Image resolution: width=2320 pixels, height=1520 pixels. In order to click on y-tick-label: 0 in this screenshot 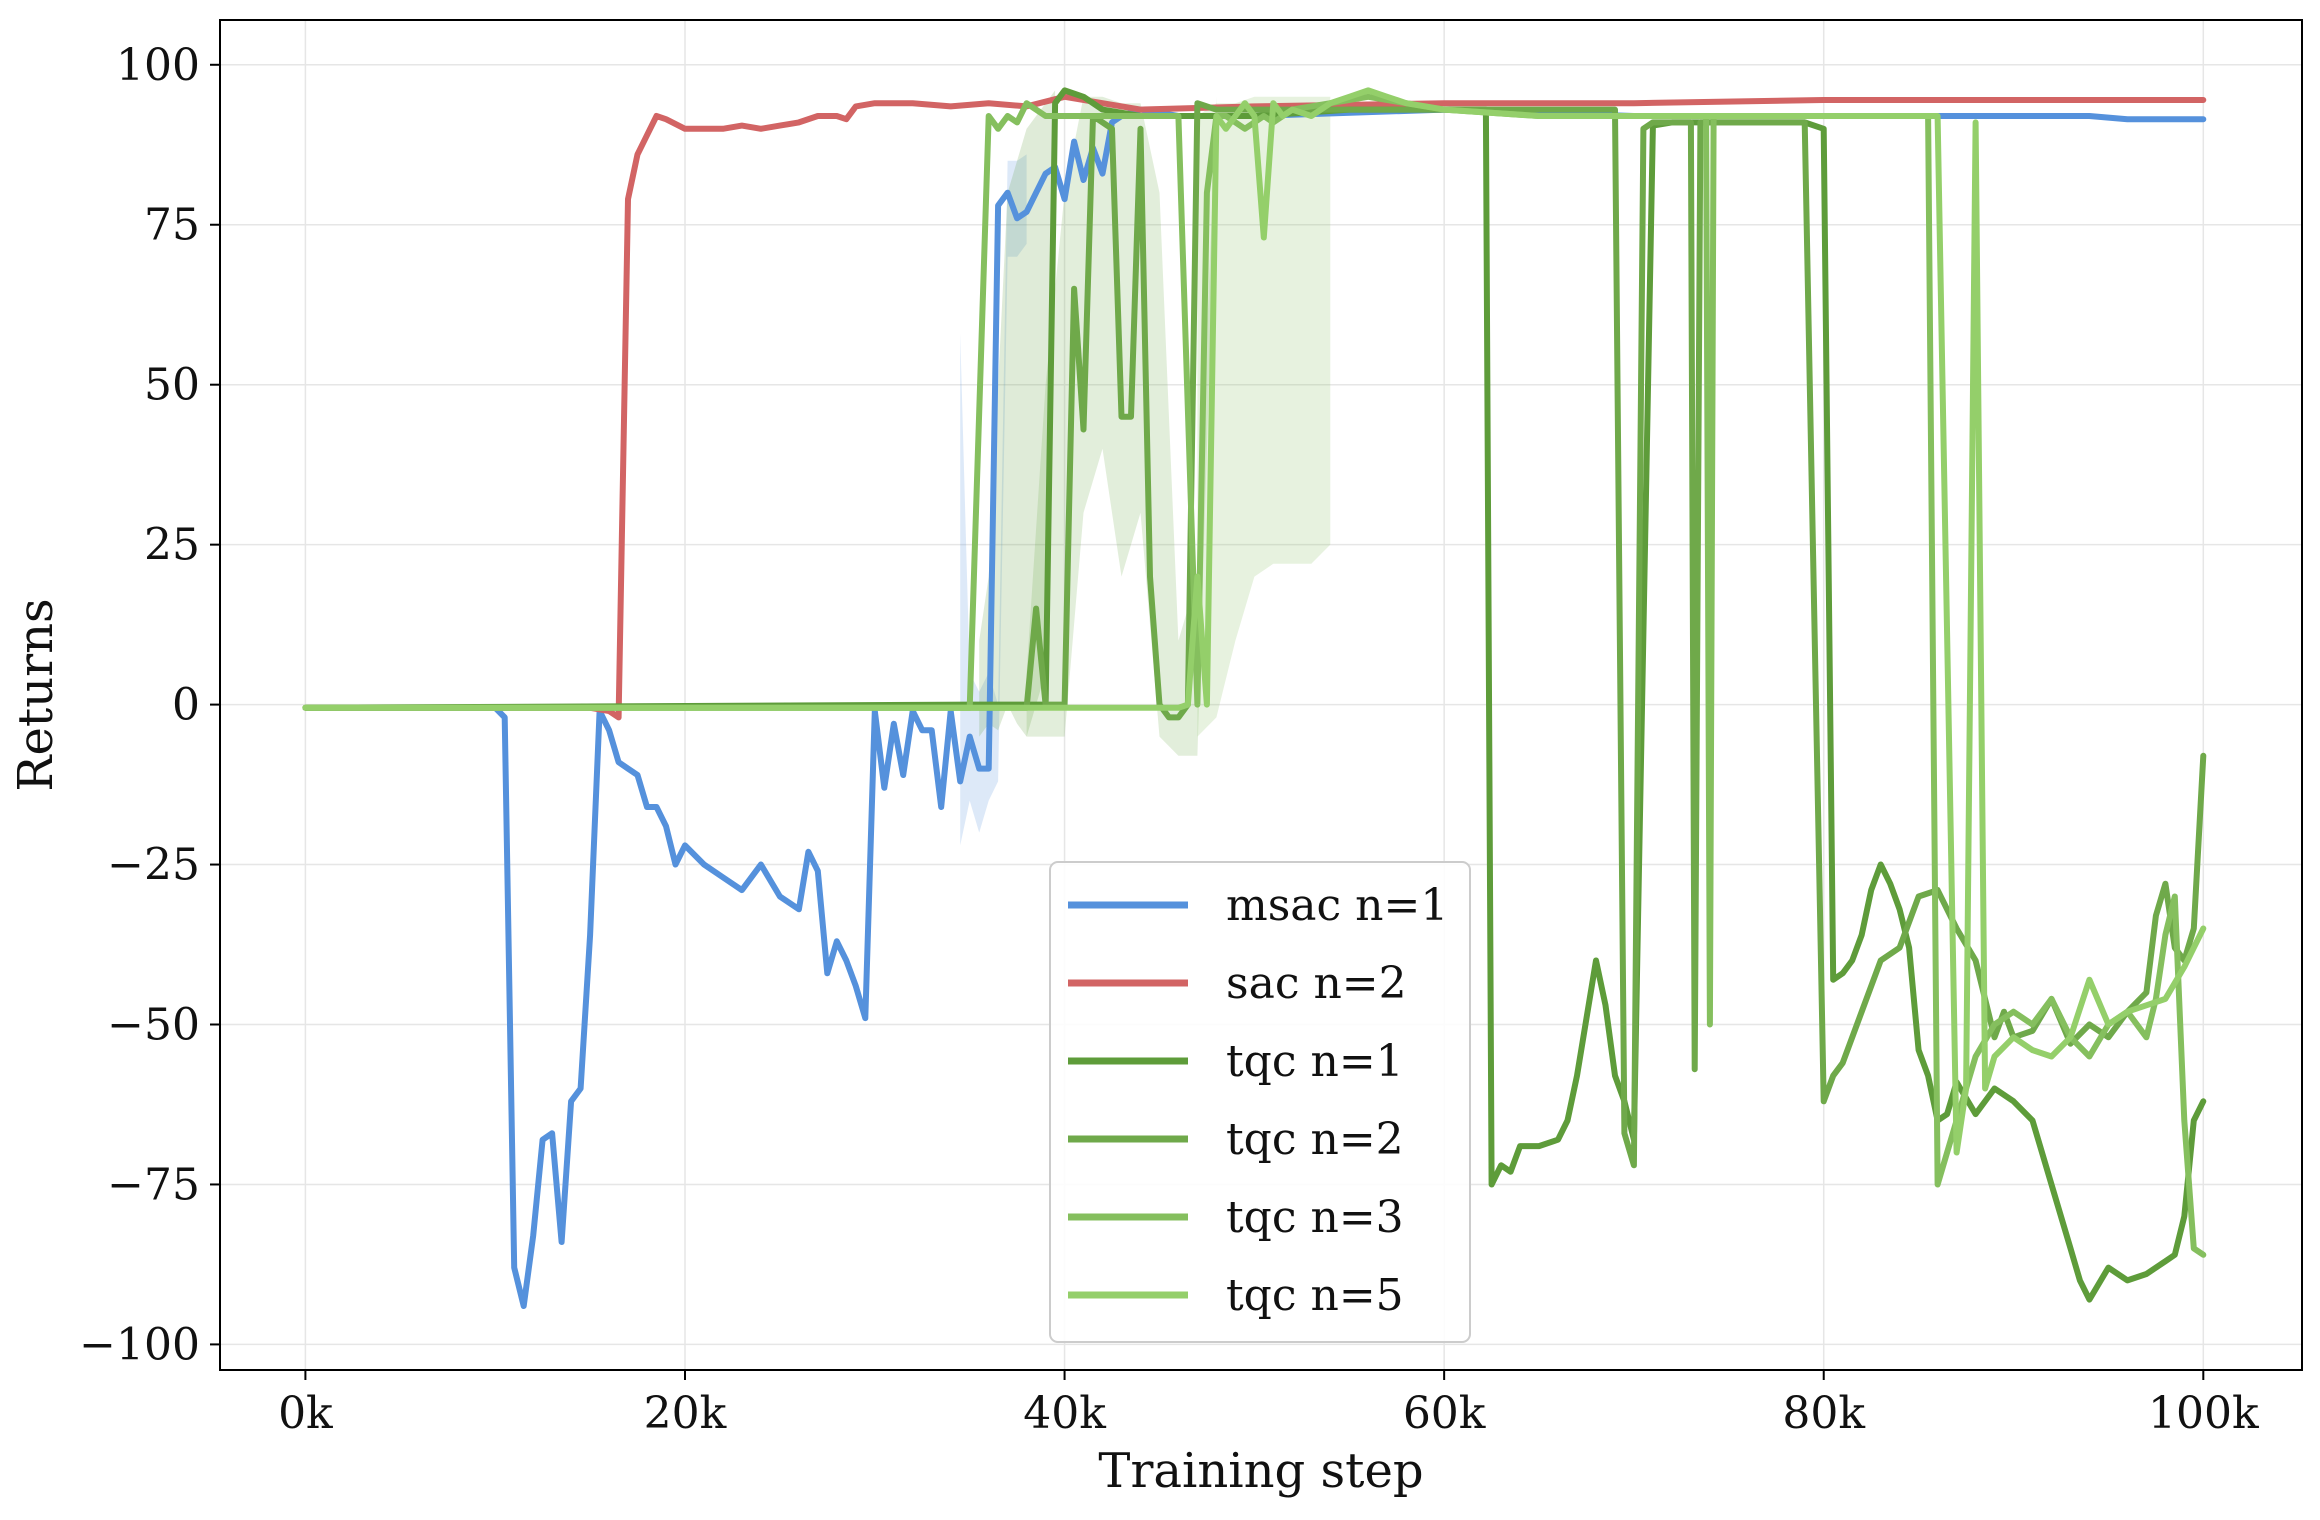, I will do `click(186, 705)`.